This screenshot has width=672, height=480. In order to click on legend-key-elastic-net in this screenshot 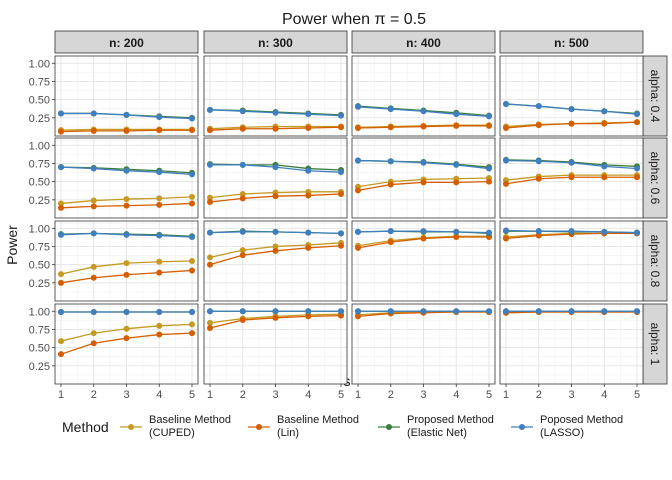, I will do `click(389, 427)`.